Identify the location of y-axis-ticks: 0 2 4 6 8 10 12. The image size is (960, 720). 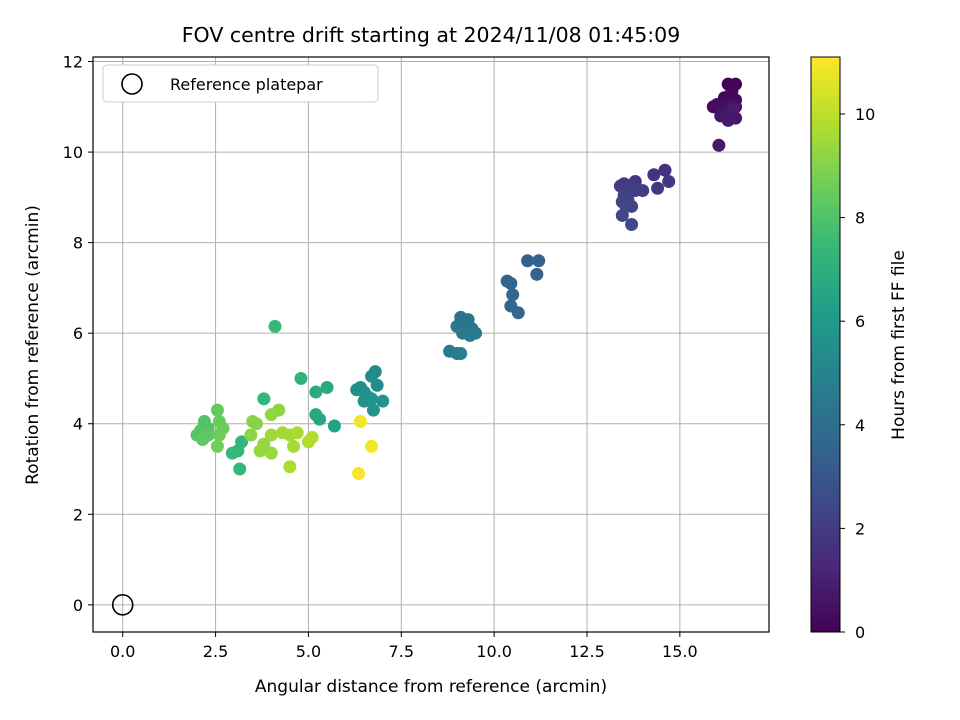
(78, 334).